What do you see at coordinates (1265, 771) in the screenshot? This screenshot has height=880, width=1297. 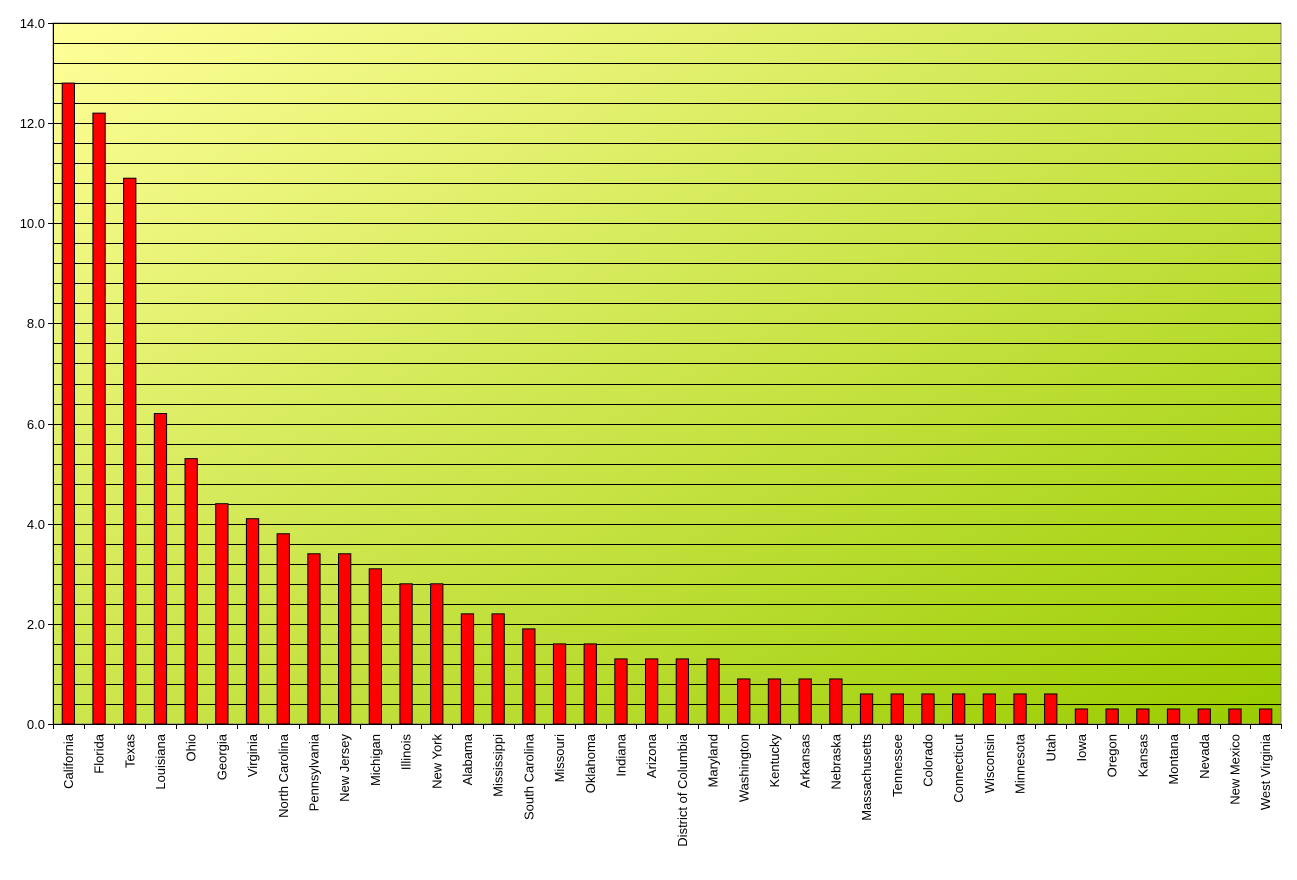 I see `x-category-label: West Virginia` at bounding box center [1265, 771].